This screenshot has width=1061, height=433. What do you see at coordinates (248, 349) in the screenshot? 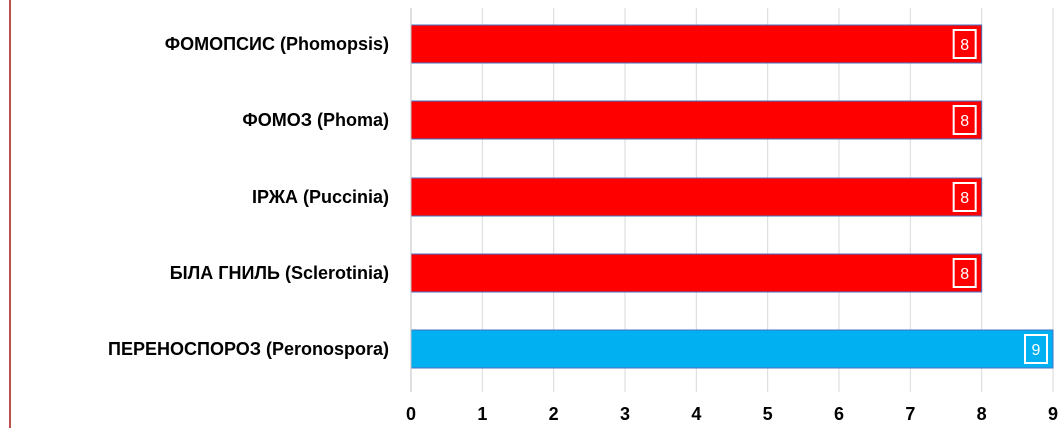
I see `category-label-4: ПЕРЕНОСПОРОЗ (Peronospora)` at bounding box center [248, 349].